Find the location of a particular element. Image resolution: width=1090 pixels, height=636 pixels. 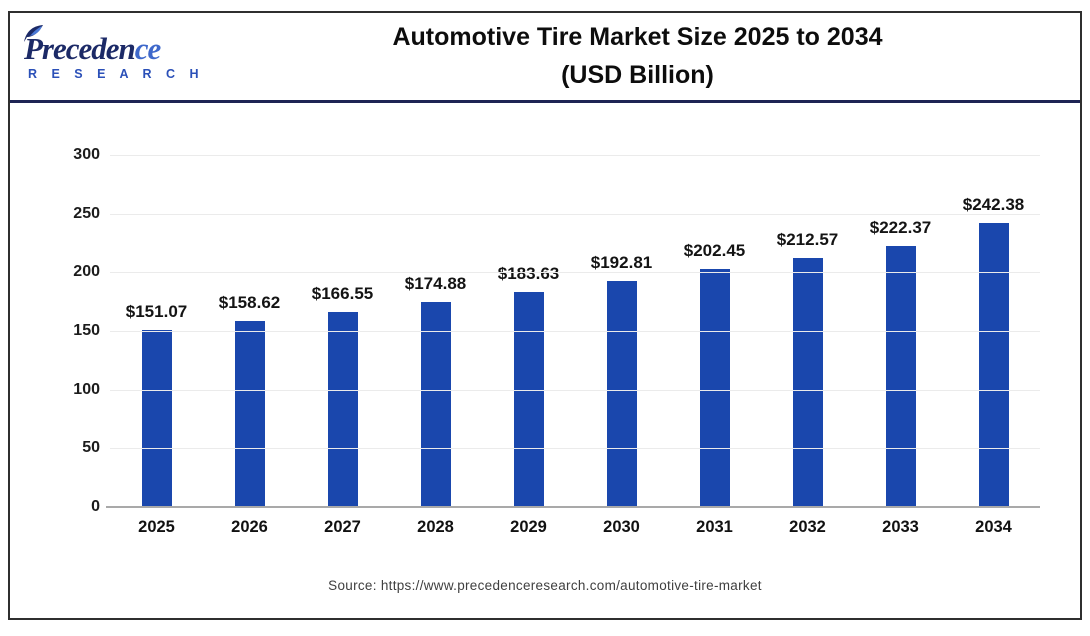

bar-value-label-2029: $183.63 is located at coordinates (528, 273).